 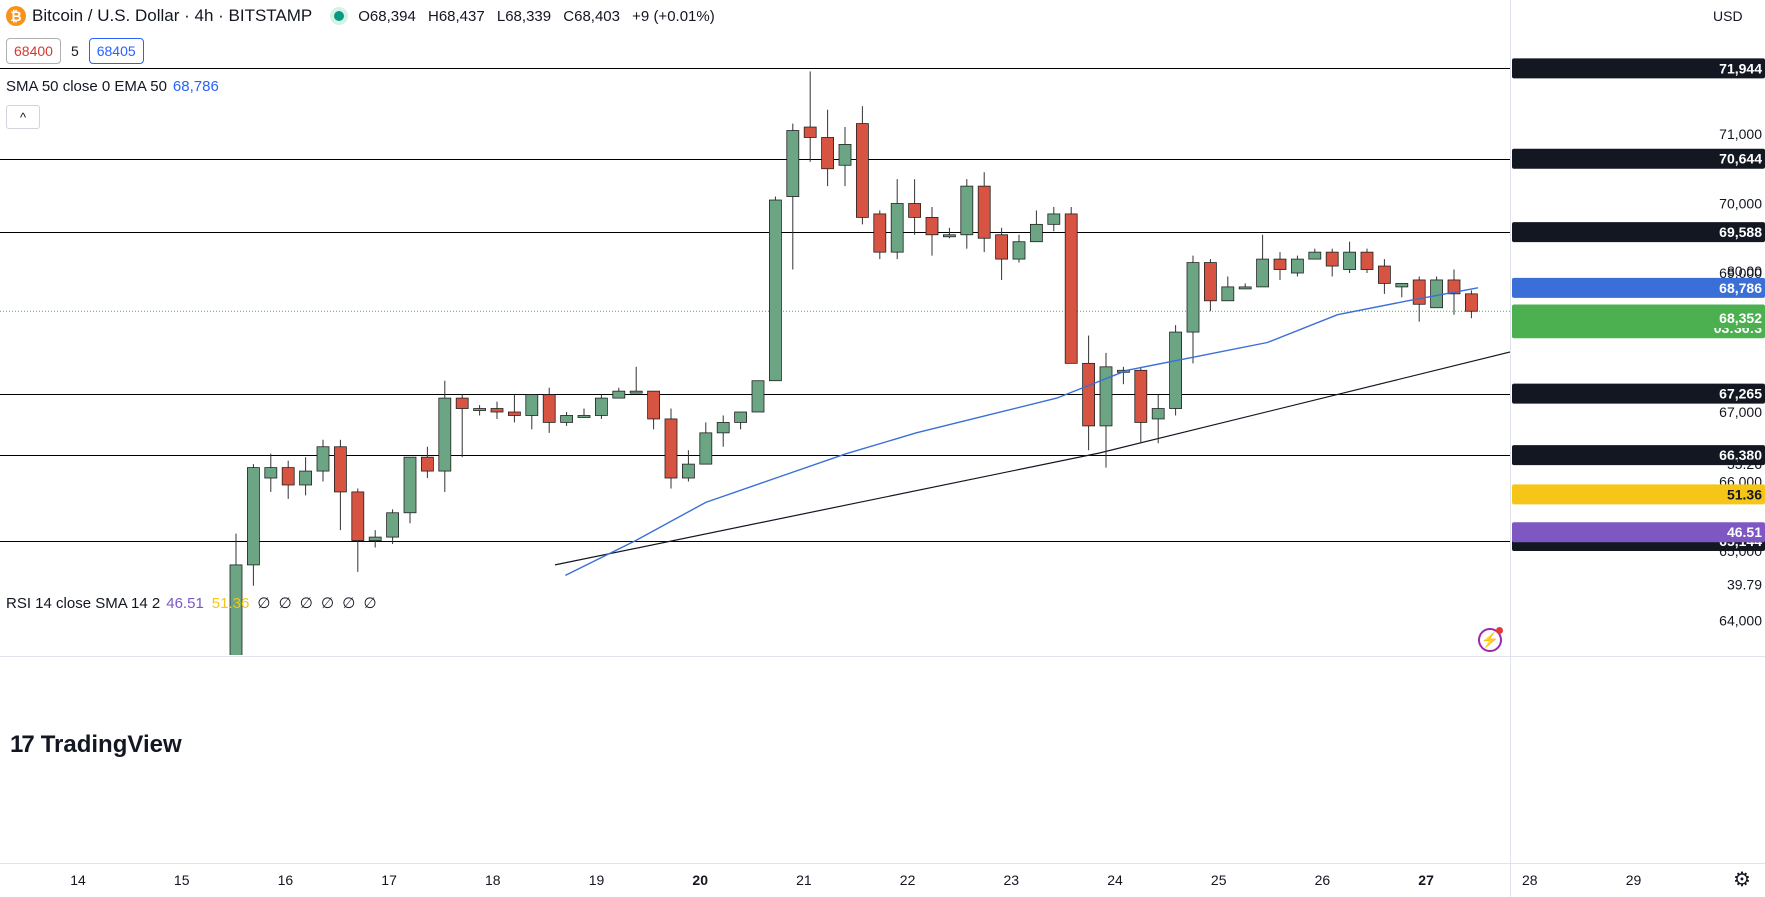 I want to click on price-axis-tick: 67,000, so click(x=1740, y=412).